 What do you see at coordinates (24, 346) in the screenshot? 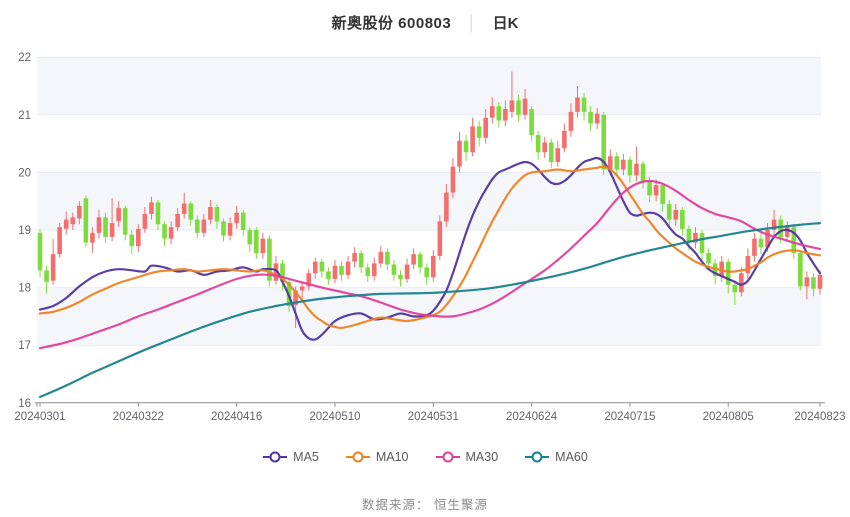
I see `svg-text: 17` at bounding box center [24, 346].